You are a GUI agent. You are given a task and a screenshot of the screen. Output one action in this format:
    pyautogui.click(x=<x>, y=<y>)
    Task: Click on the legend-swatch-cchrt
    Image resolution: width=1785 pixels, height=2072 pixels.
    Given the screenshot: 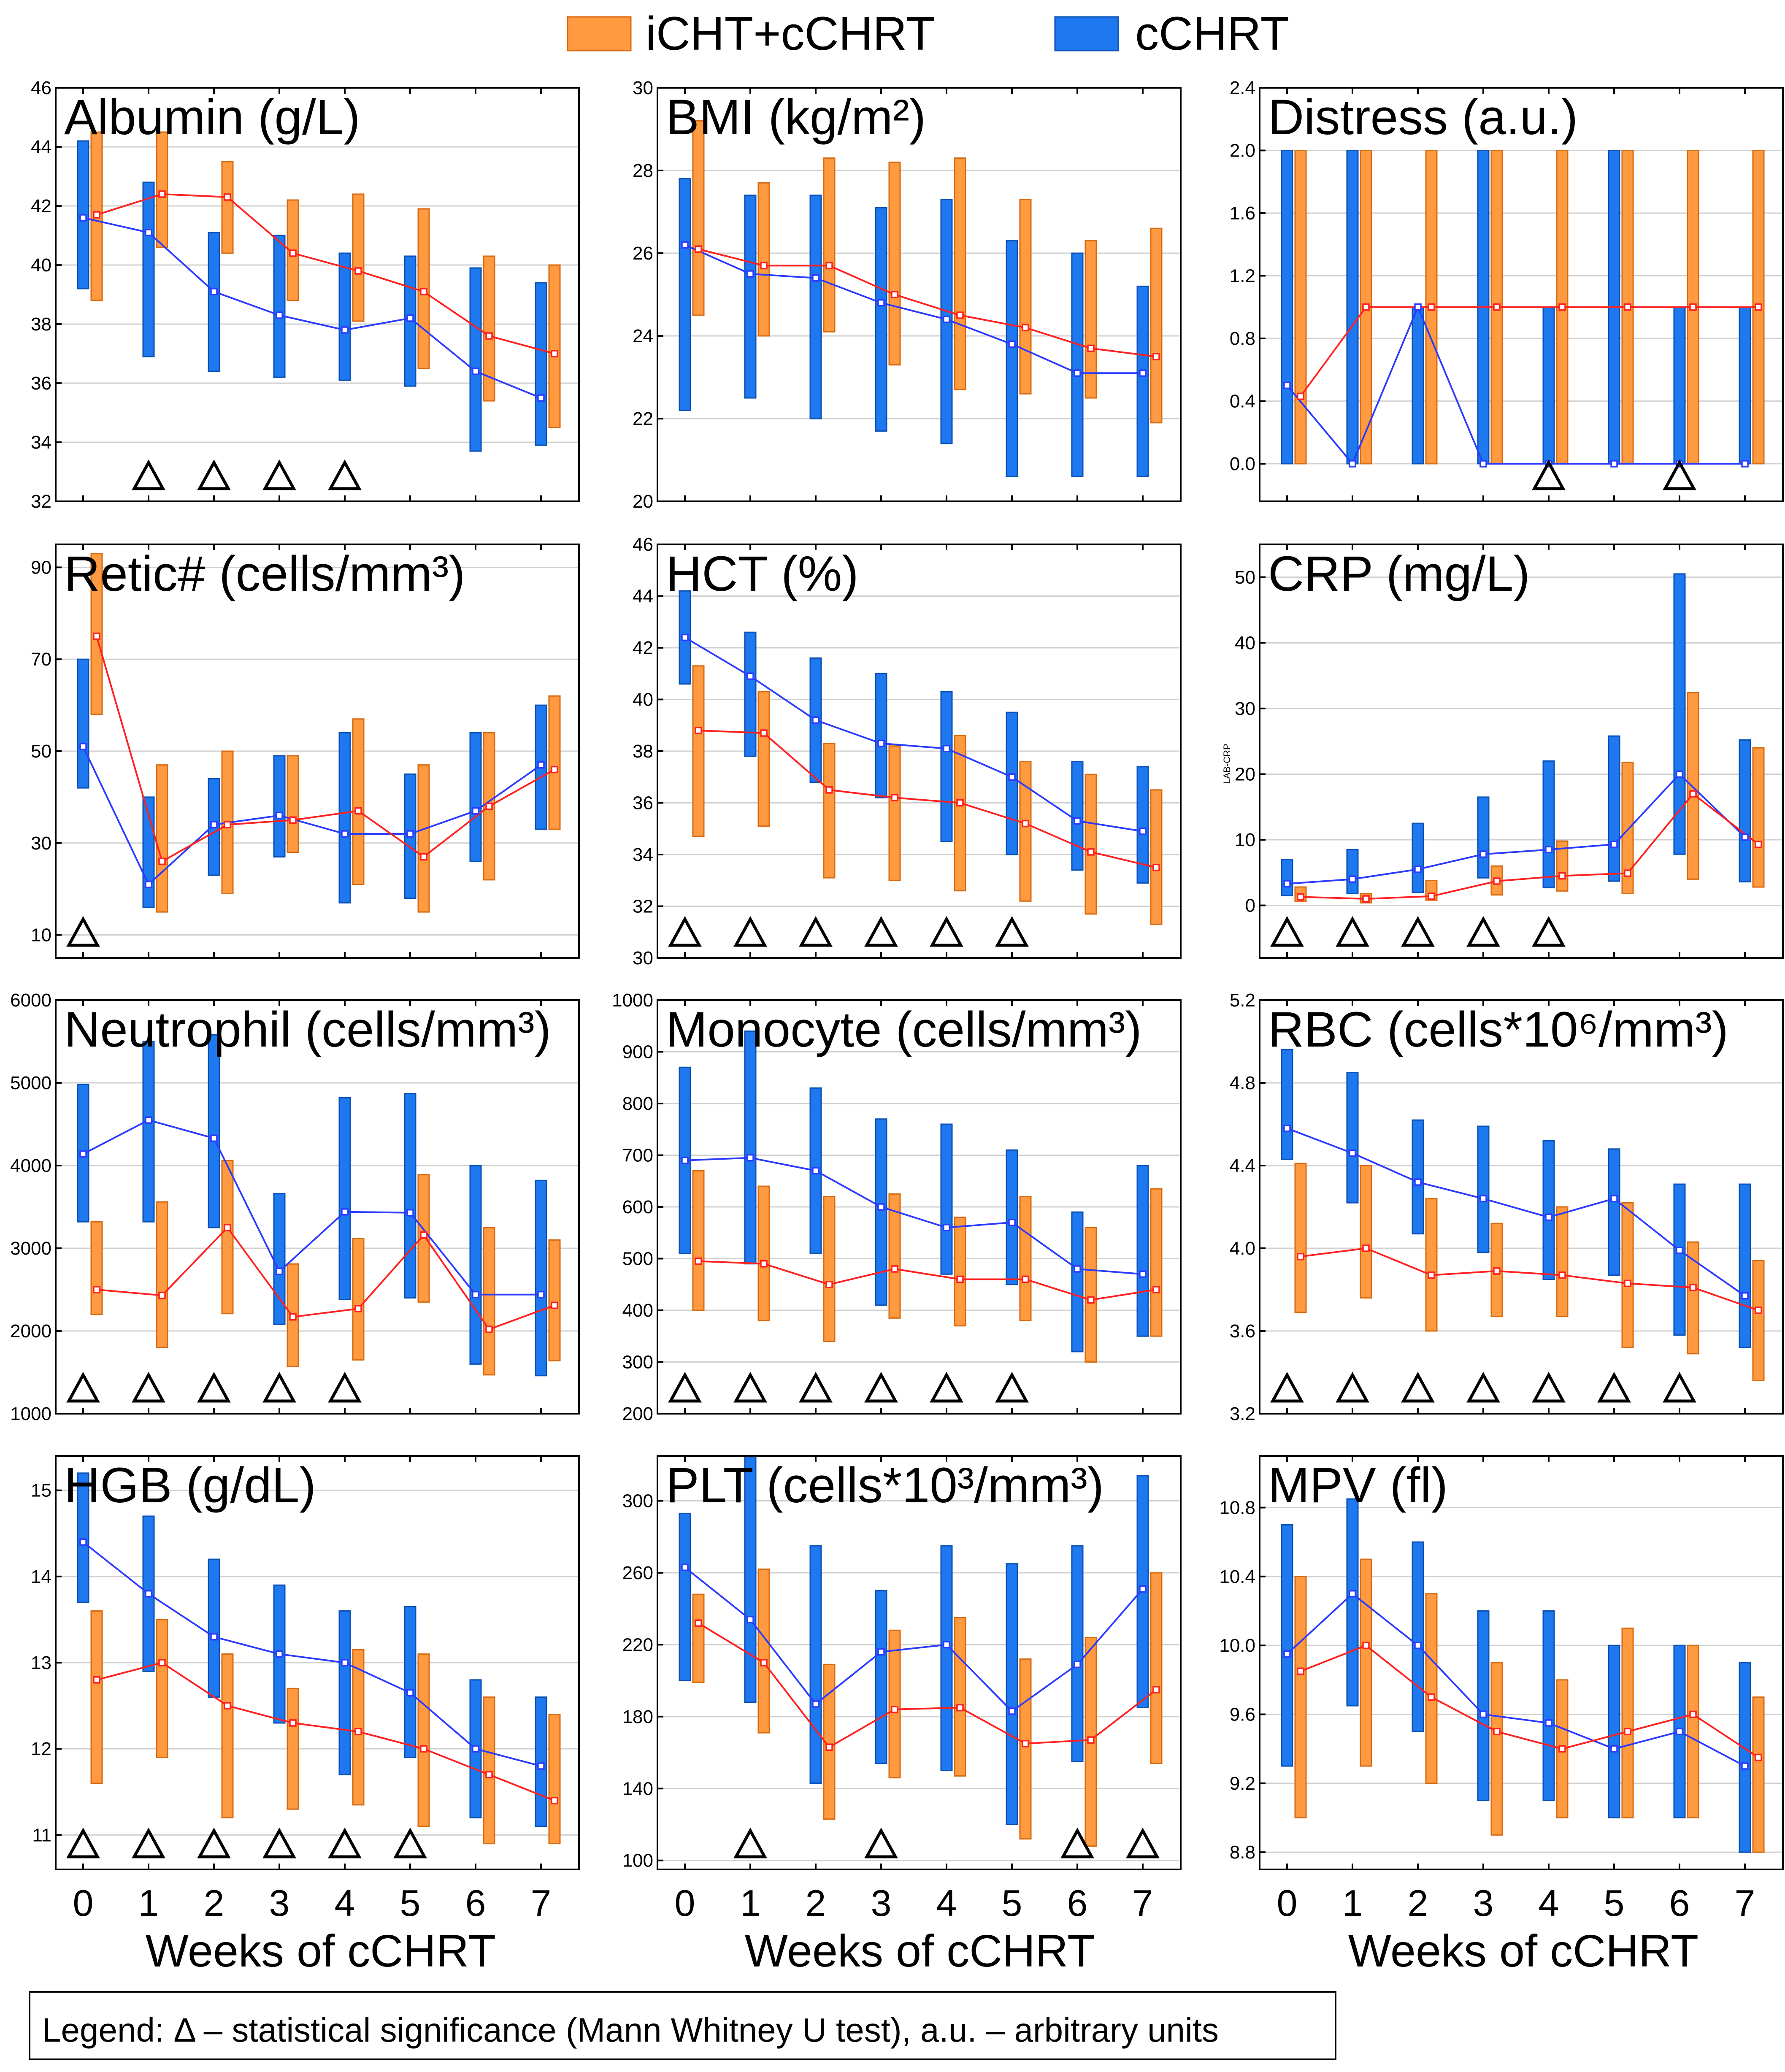 What is the action you would take?
    pyautogui.click(x=1086, y=33)
    